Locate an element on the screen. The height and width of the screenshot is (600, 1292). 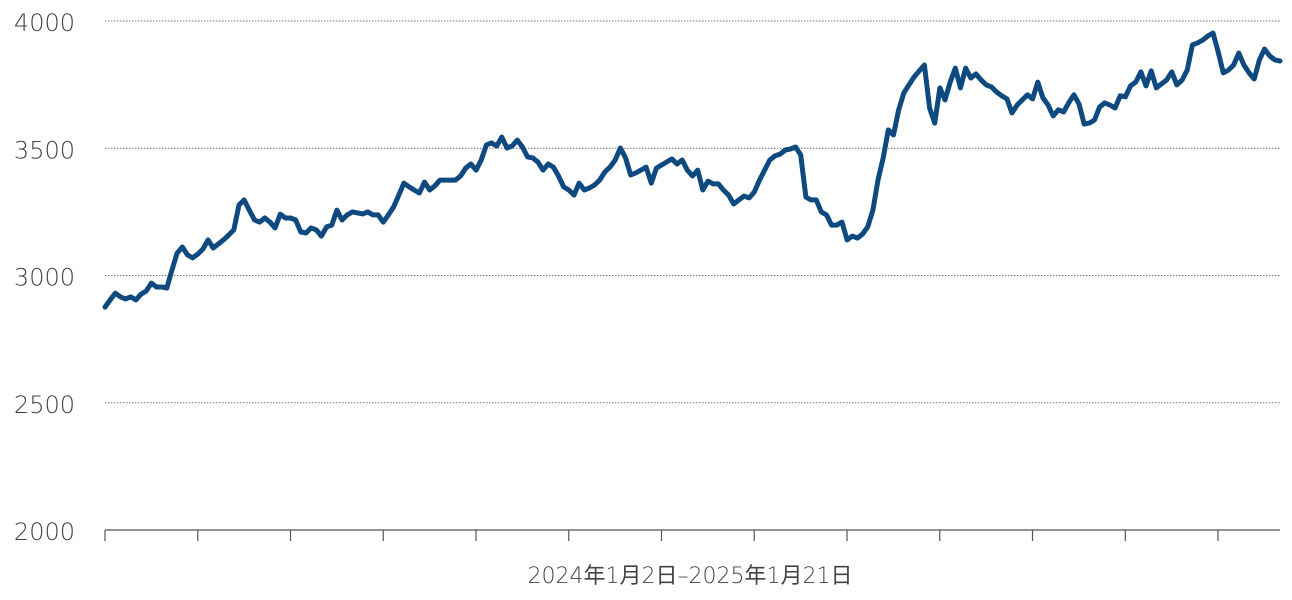
y-tick-label: 2000 is located at coordinates (44, 532).